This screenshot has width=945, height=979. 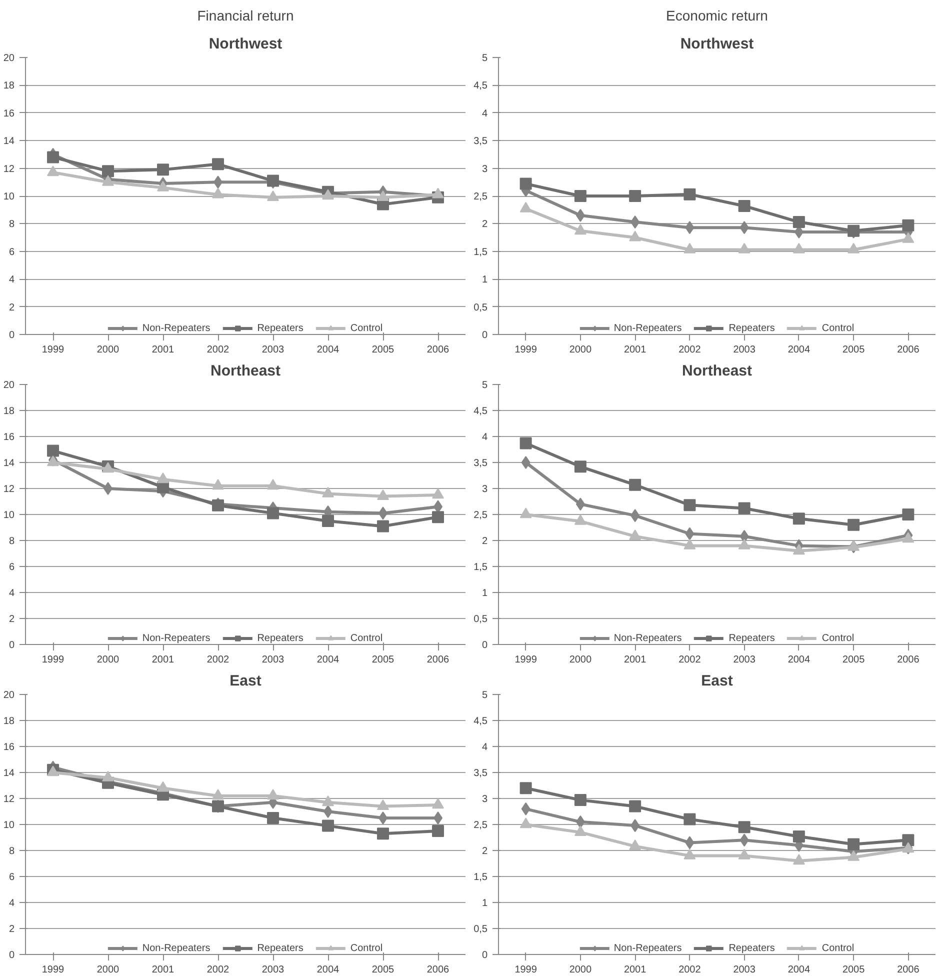 I want to click on y-tick-label: 4,5, so click(x=481, y=86).